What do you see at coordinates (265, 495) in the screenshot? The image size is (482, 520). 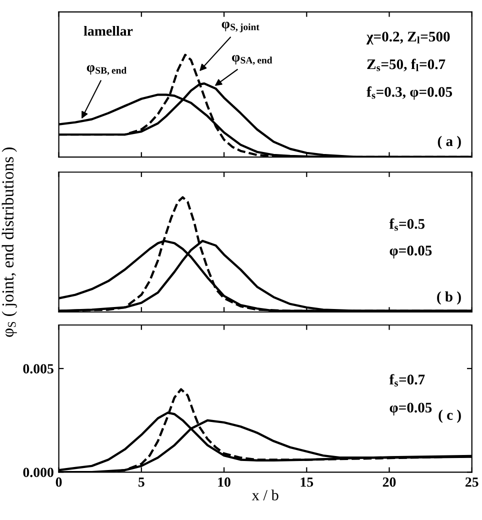 I see `x-axis-title: x / b` at bounding box center [265, 495].